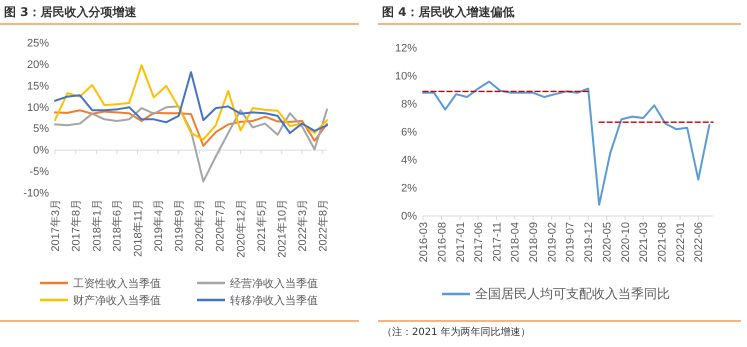 The width and height of the screenshot is (747, 347). I want to click on y-tick-label: 25%, so click(38, 44).